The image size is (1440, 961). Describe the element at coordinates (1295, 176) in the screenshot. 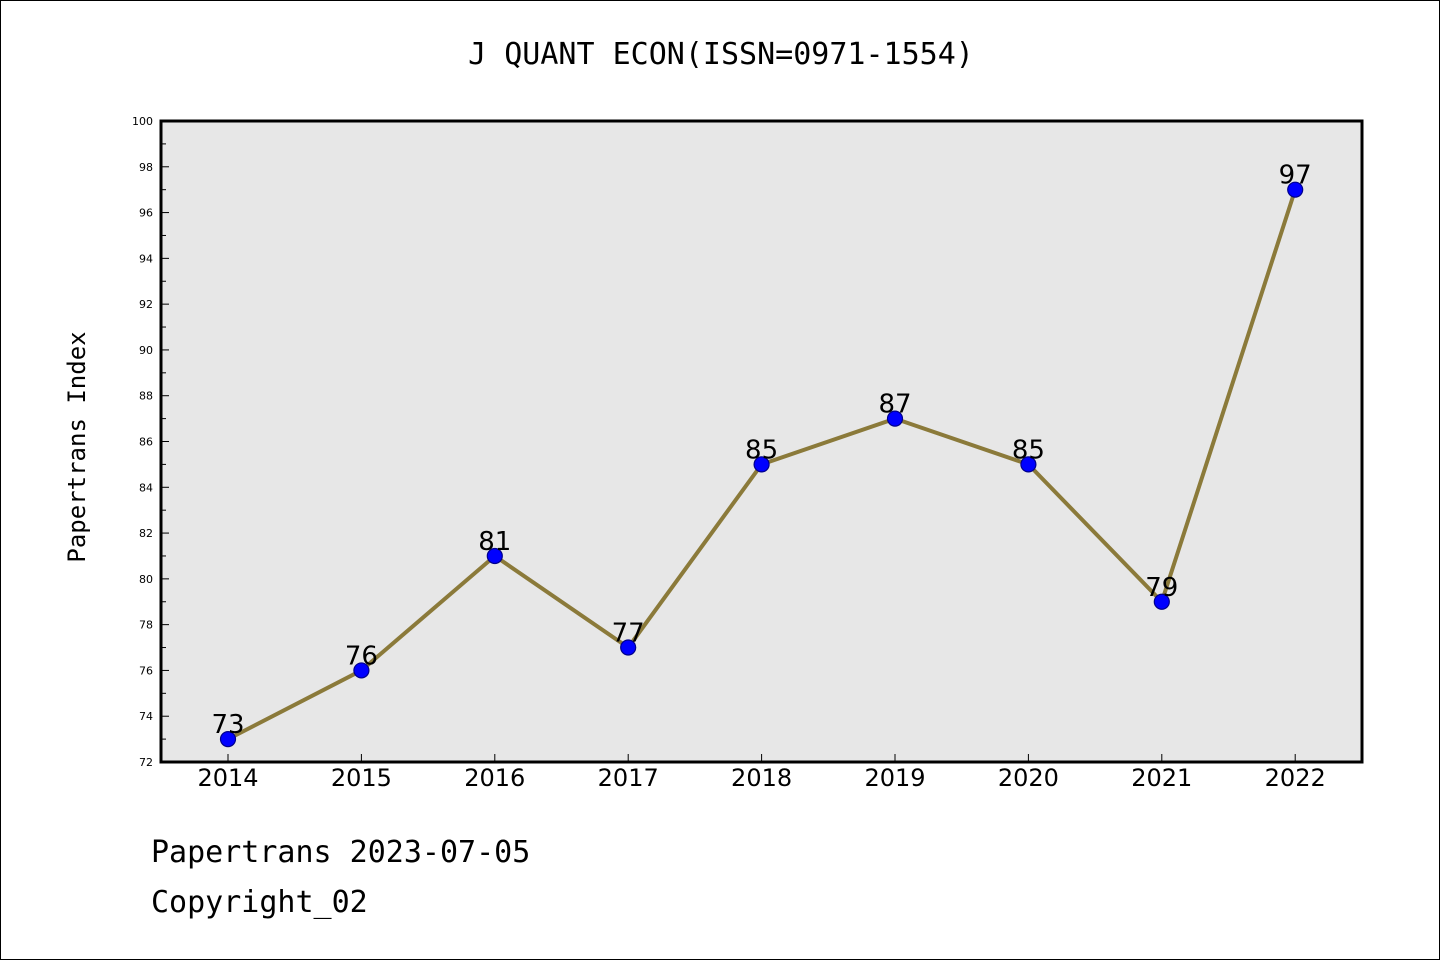

I see `data-value-label: 97` at that location.